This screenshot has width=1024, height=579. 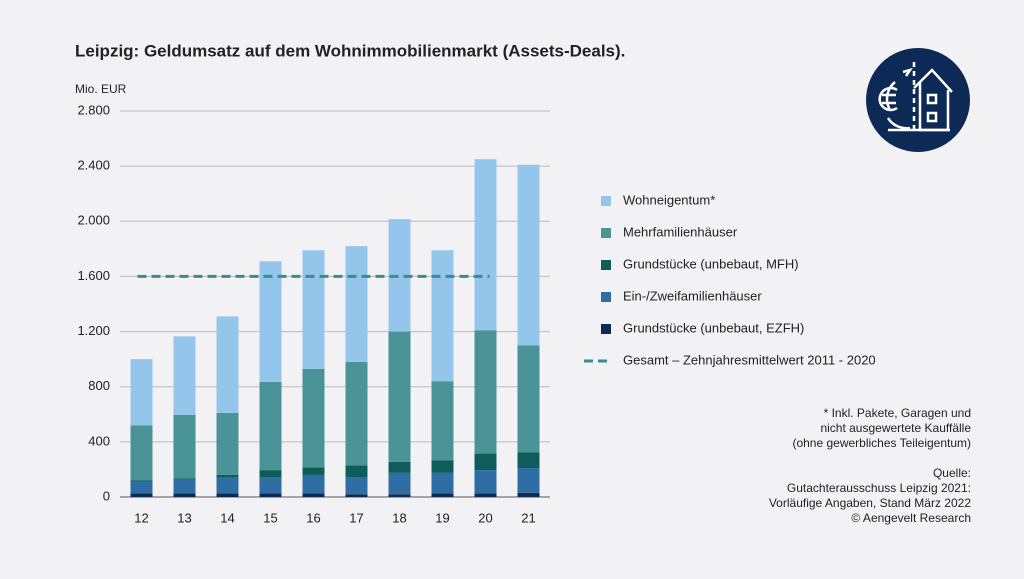 I want to click on note: Gutachterausschuss Leipzig 2021:, so click(x=879, y=488).